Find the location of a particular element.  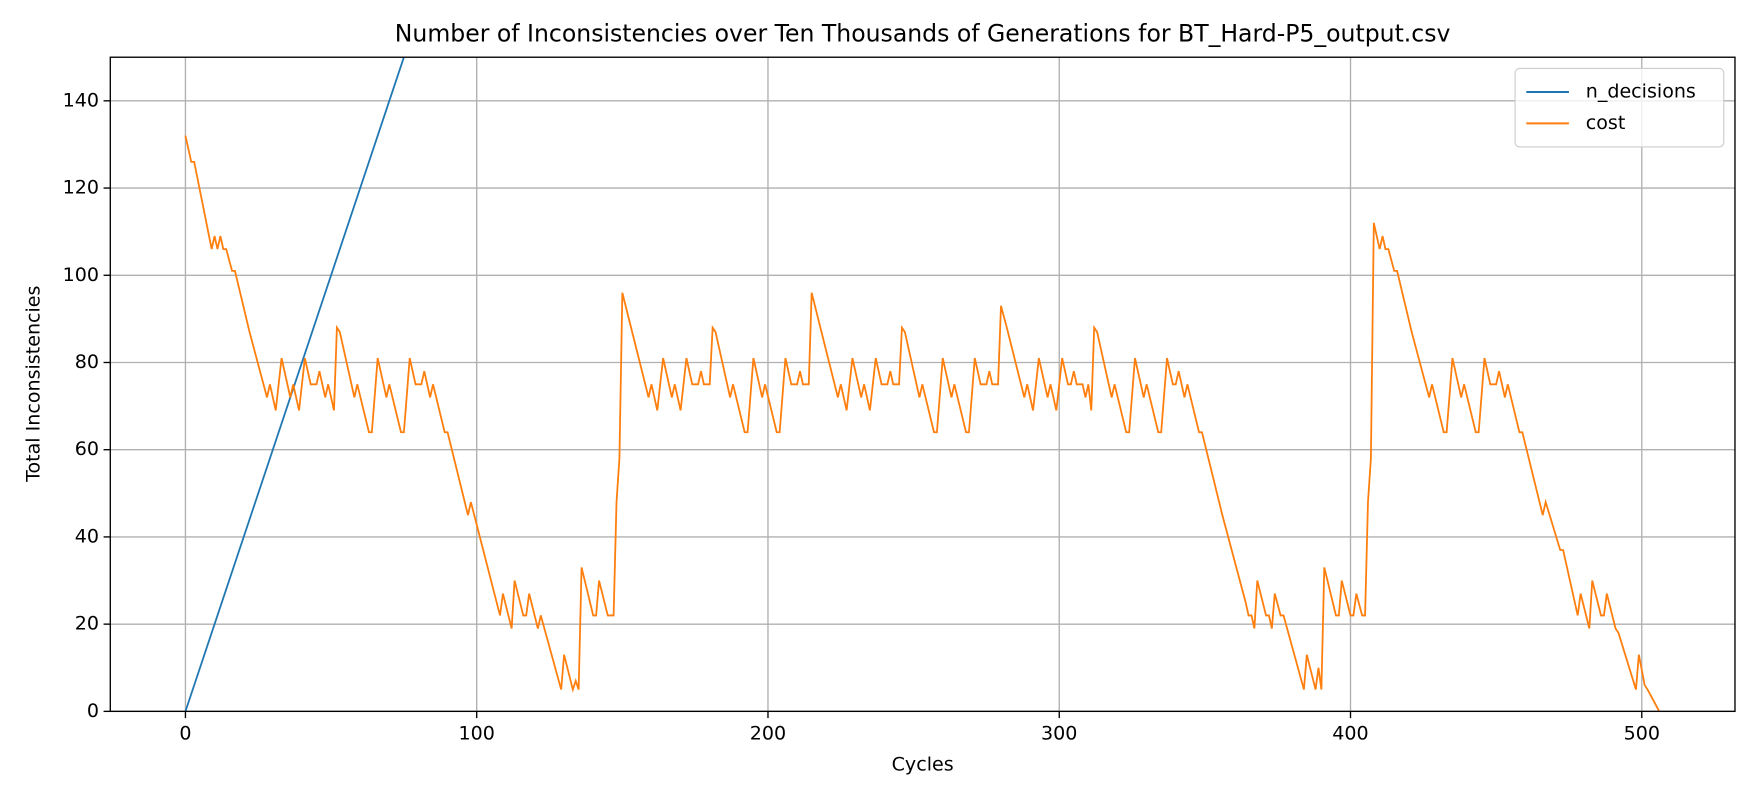

x-tick-label: 300 is located at coordinates (1059, 733).